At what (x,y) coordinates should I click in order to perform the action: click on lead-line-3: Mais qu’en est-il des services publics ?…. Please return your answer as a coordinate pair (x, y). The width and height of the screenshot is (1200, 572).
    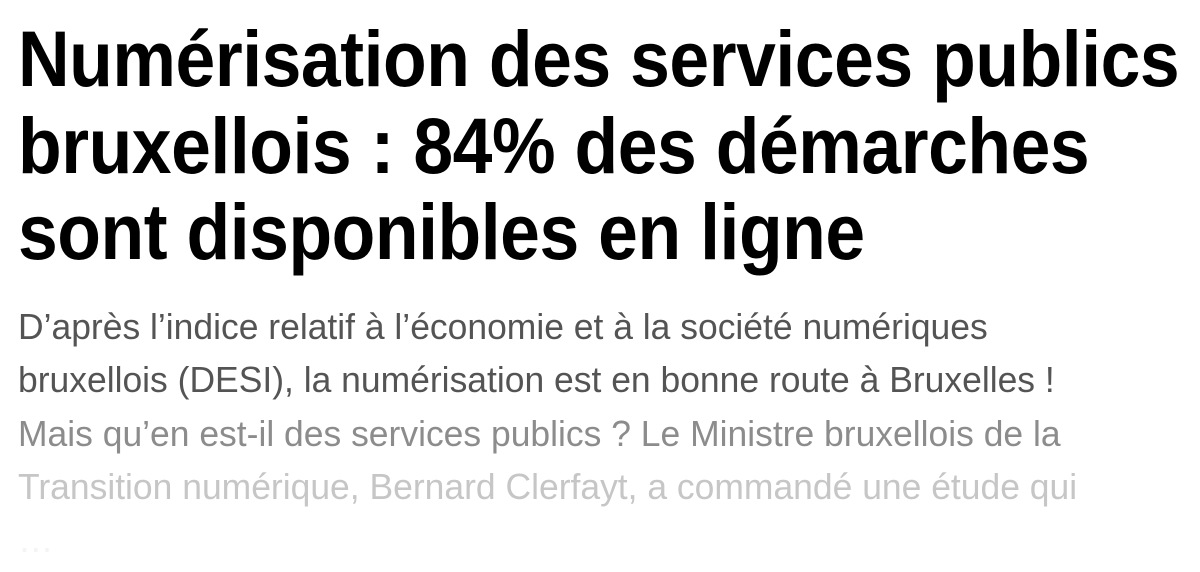
    Looking at the image, I should click on (539, 433).